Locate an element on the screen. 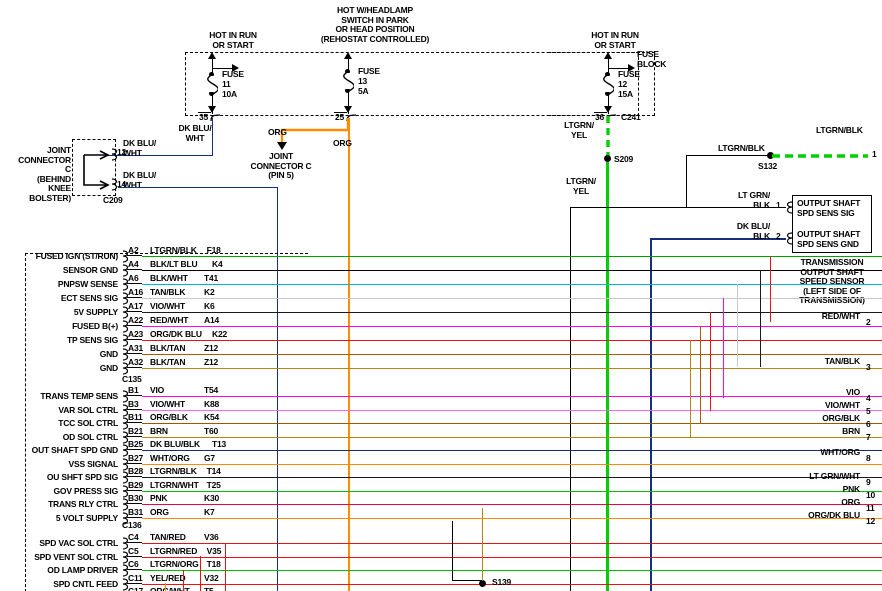 The width and height of the screenshot is (882, 591). right-edge-wire-label-8: WHT/ORG is located at coordinates (840, 452).